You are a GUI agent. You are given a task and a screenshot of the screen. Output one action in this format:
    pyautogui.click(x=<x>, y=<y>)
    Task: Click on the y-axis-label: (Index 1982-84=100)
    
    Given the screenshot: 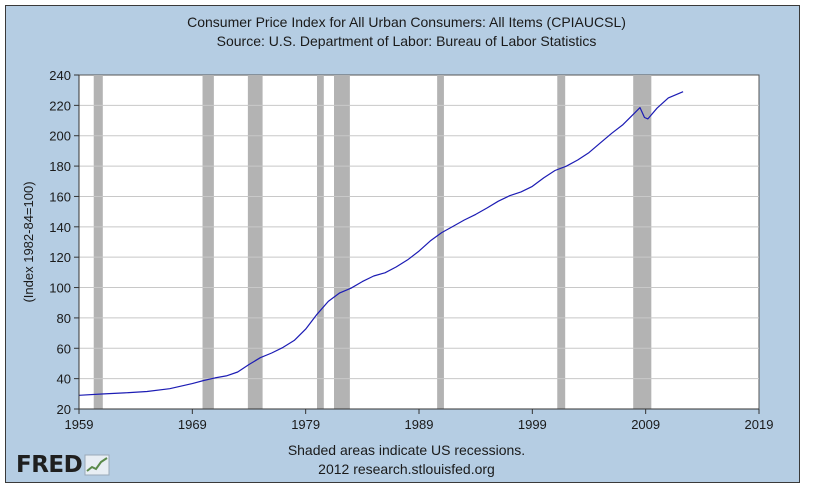 What is the action you would take?
    pyautogui.click(x=28, y=241)
    